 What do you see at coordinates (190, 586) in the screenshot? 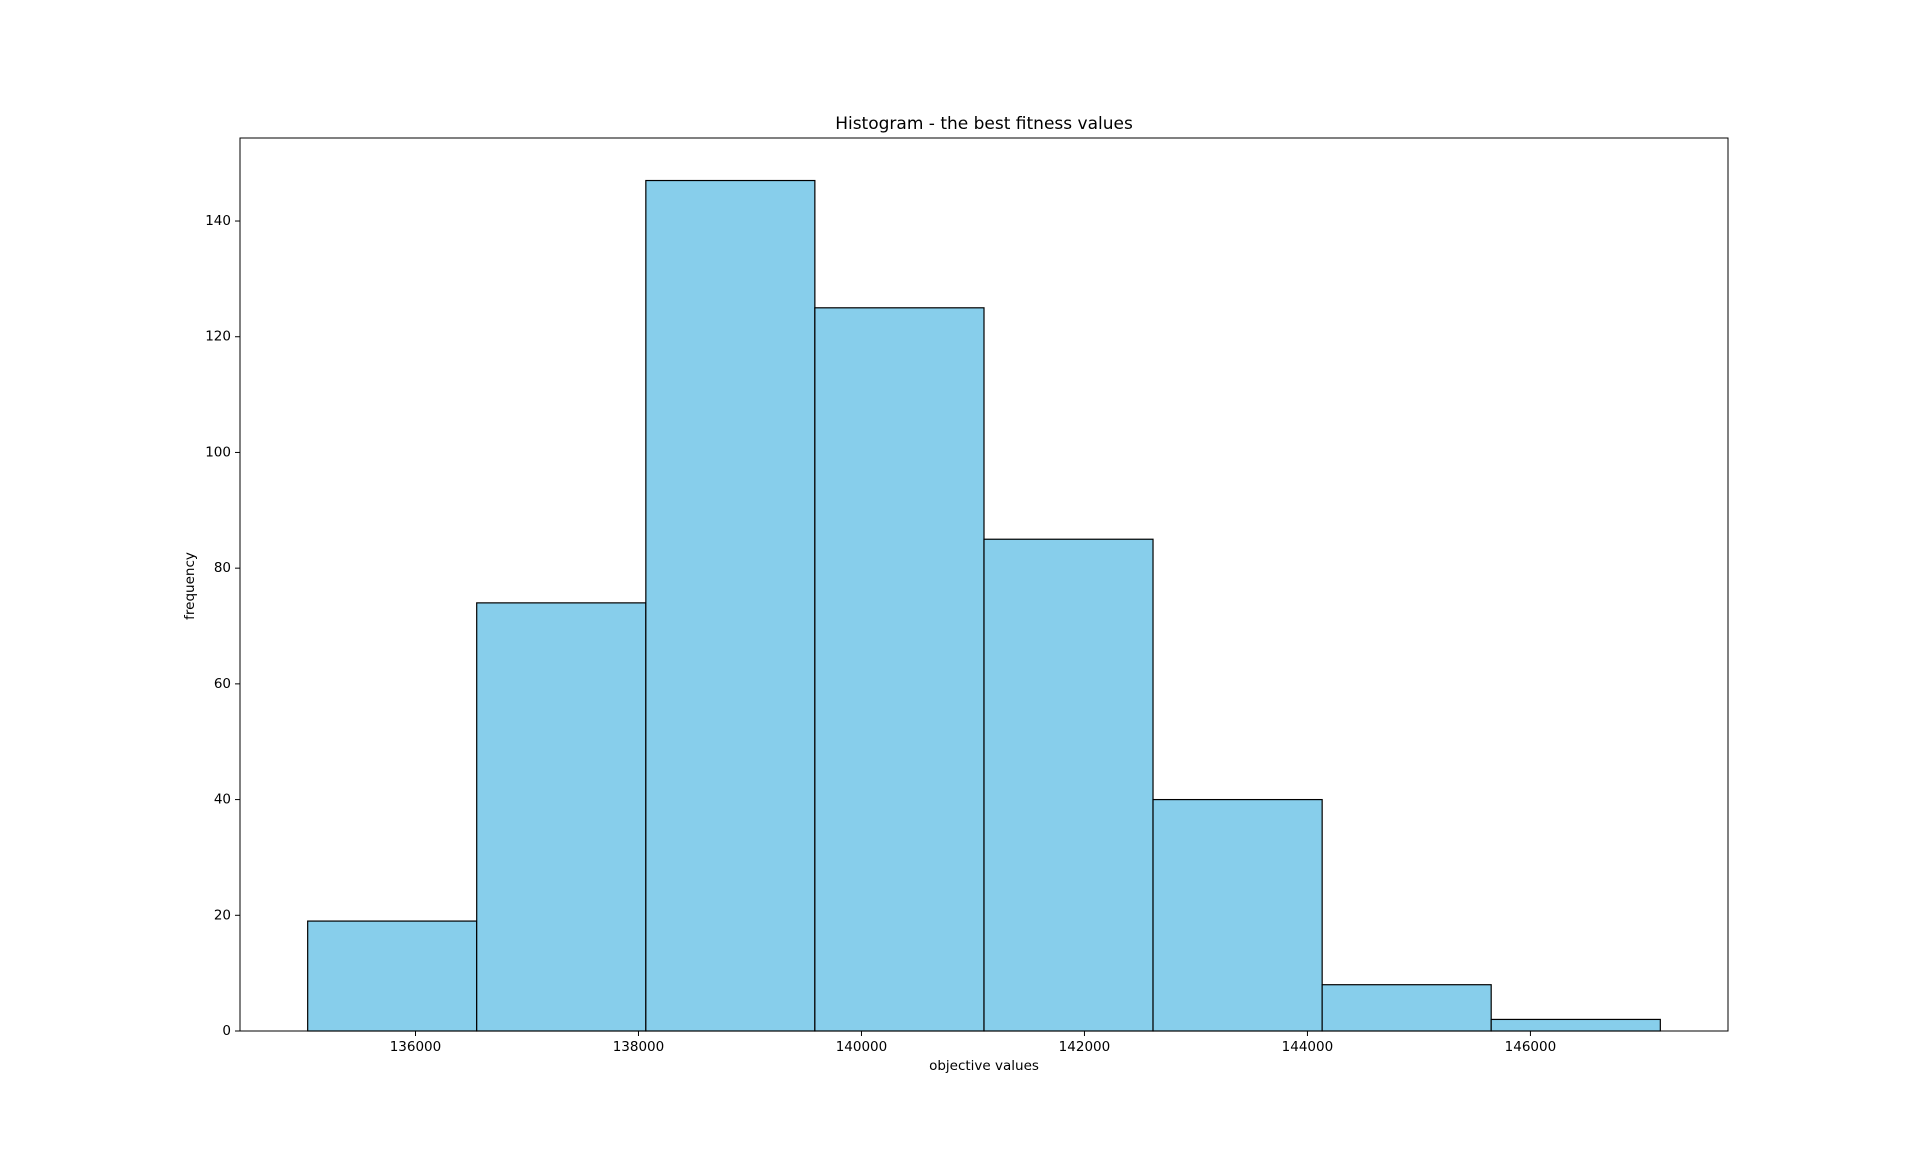
I see `y-axis-label: frequency` at bounding box center [190, 586].